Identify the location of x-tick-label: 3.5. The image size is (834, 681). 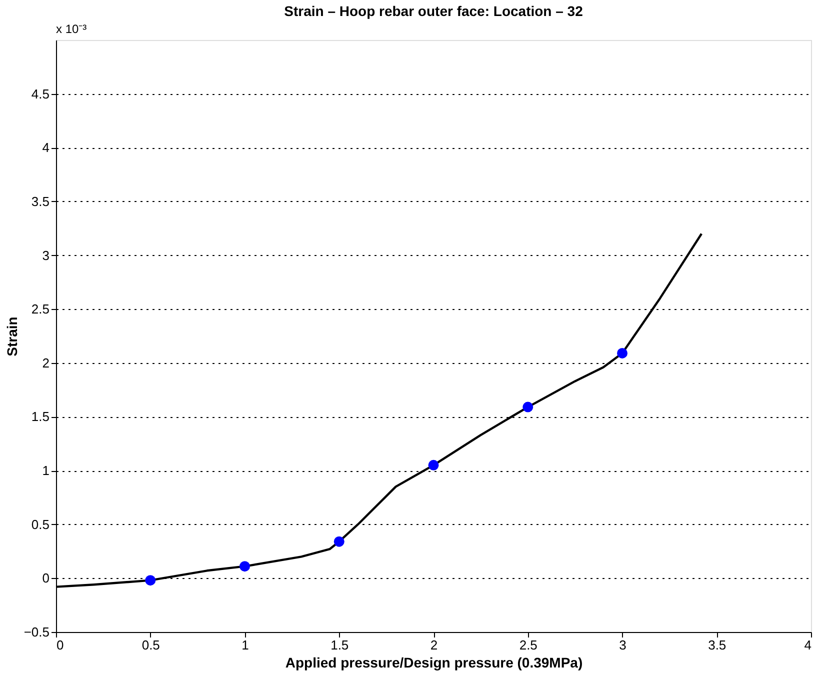
(717, 645).